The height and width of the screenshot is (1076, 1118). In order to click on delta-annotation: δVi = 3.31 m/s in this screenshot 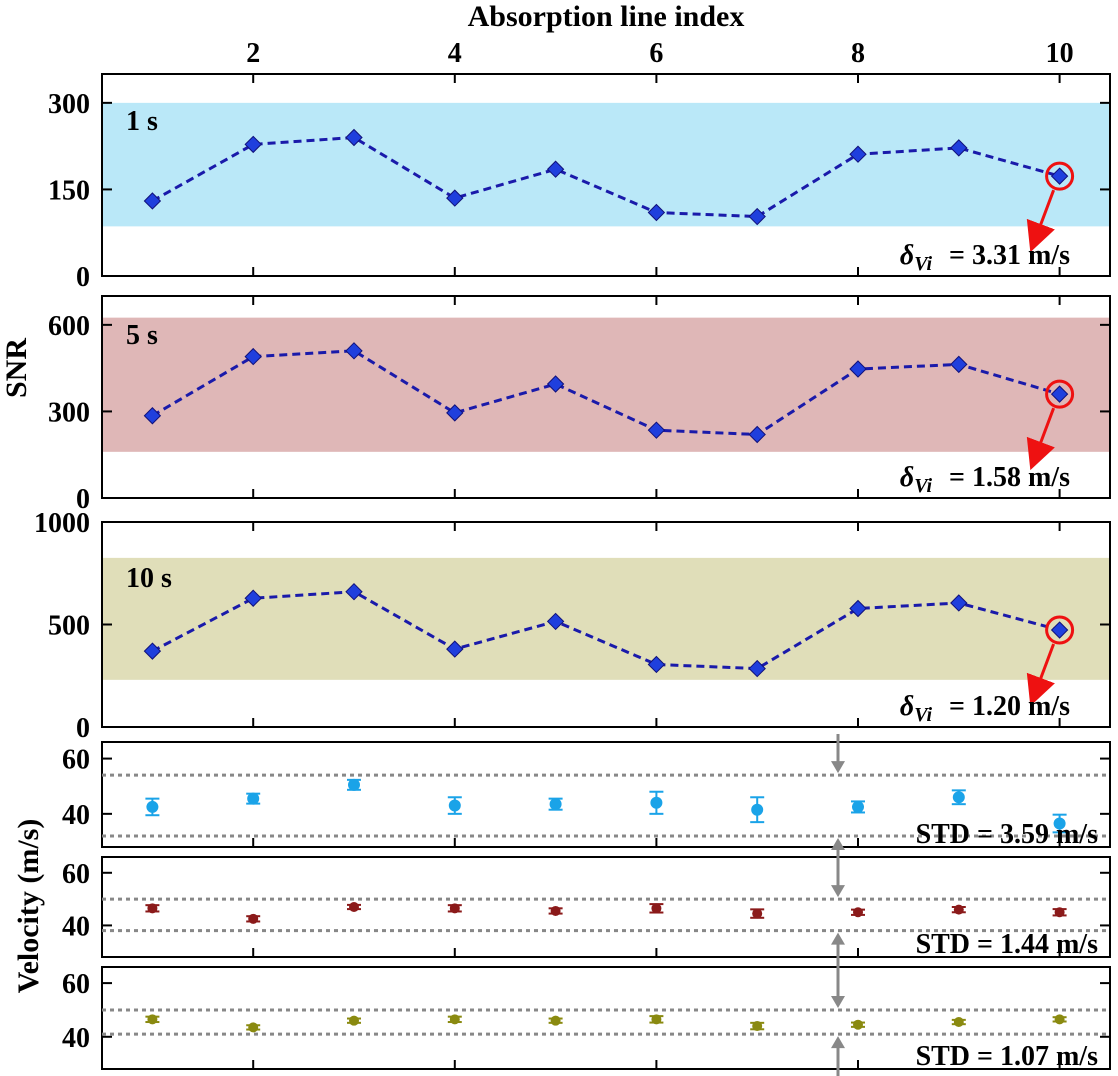, I will do `click(985, 257)`.